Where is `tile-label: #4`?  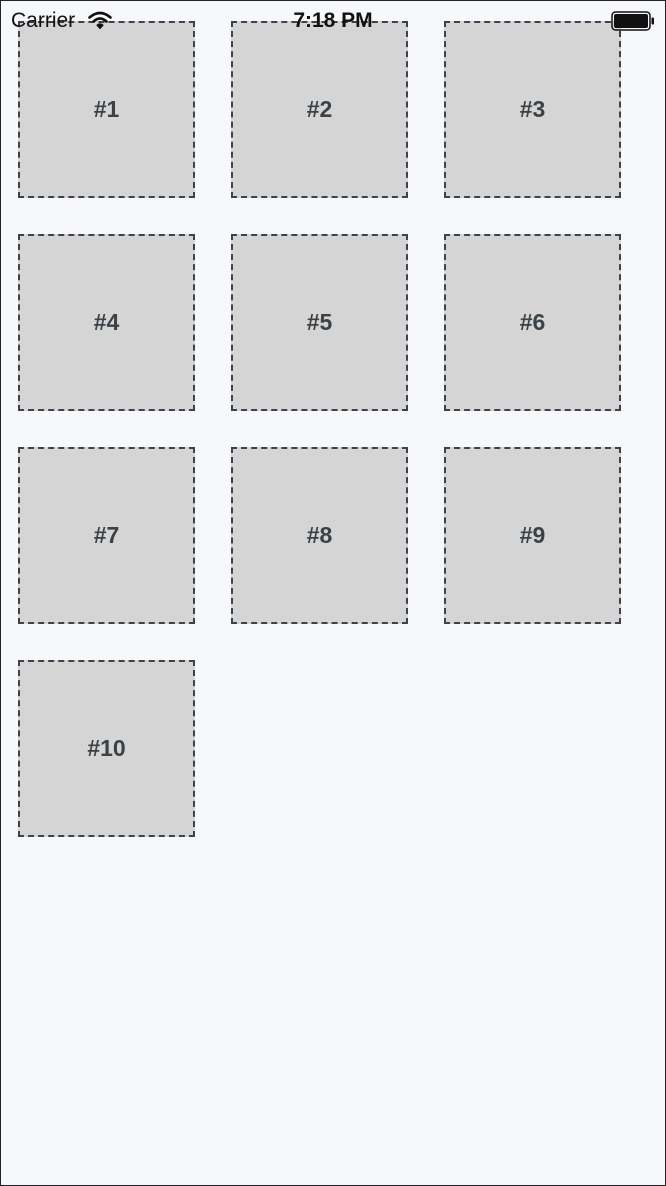 tile-label: #4 is located at coordinates (106, 322).